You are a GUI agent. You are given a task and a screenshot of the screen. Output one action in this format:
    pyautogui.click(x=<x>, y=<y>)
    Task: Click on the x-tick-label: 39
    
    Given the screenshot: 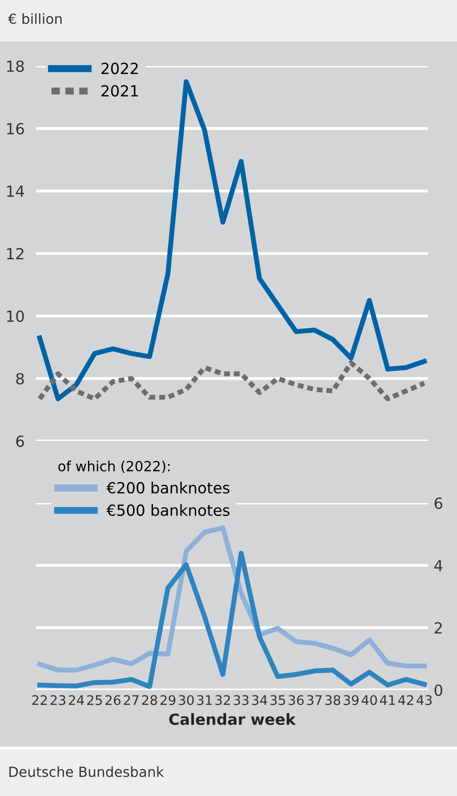 What is the action you would take?
    pyautogui.click(x=351, y=700)
    